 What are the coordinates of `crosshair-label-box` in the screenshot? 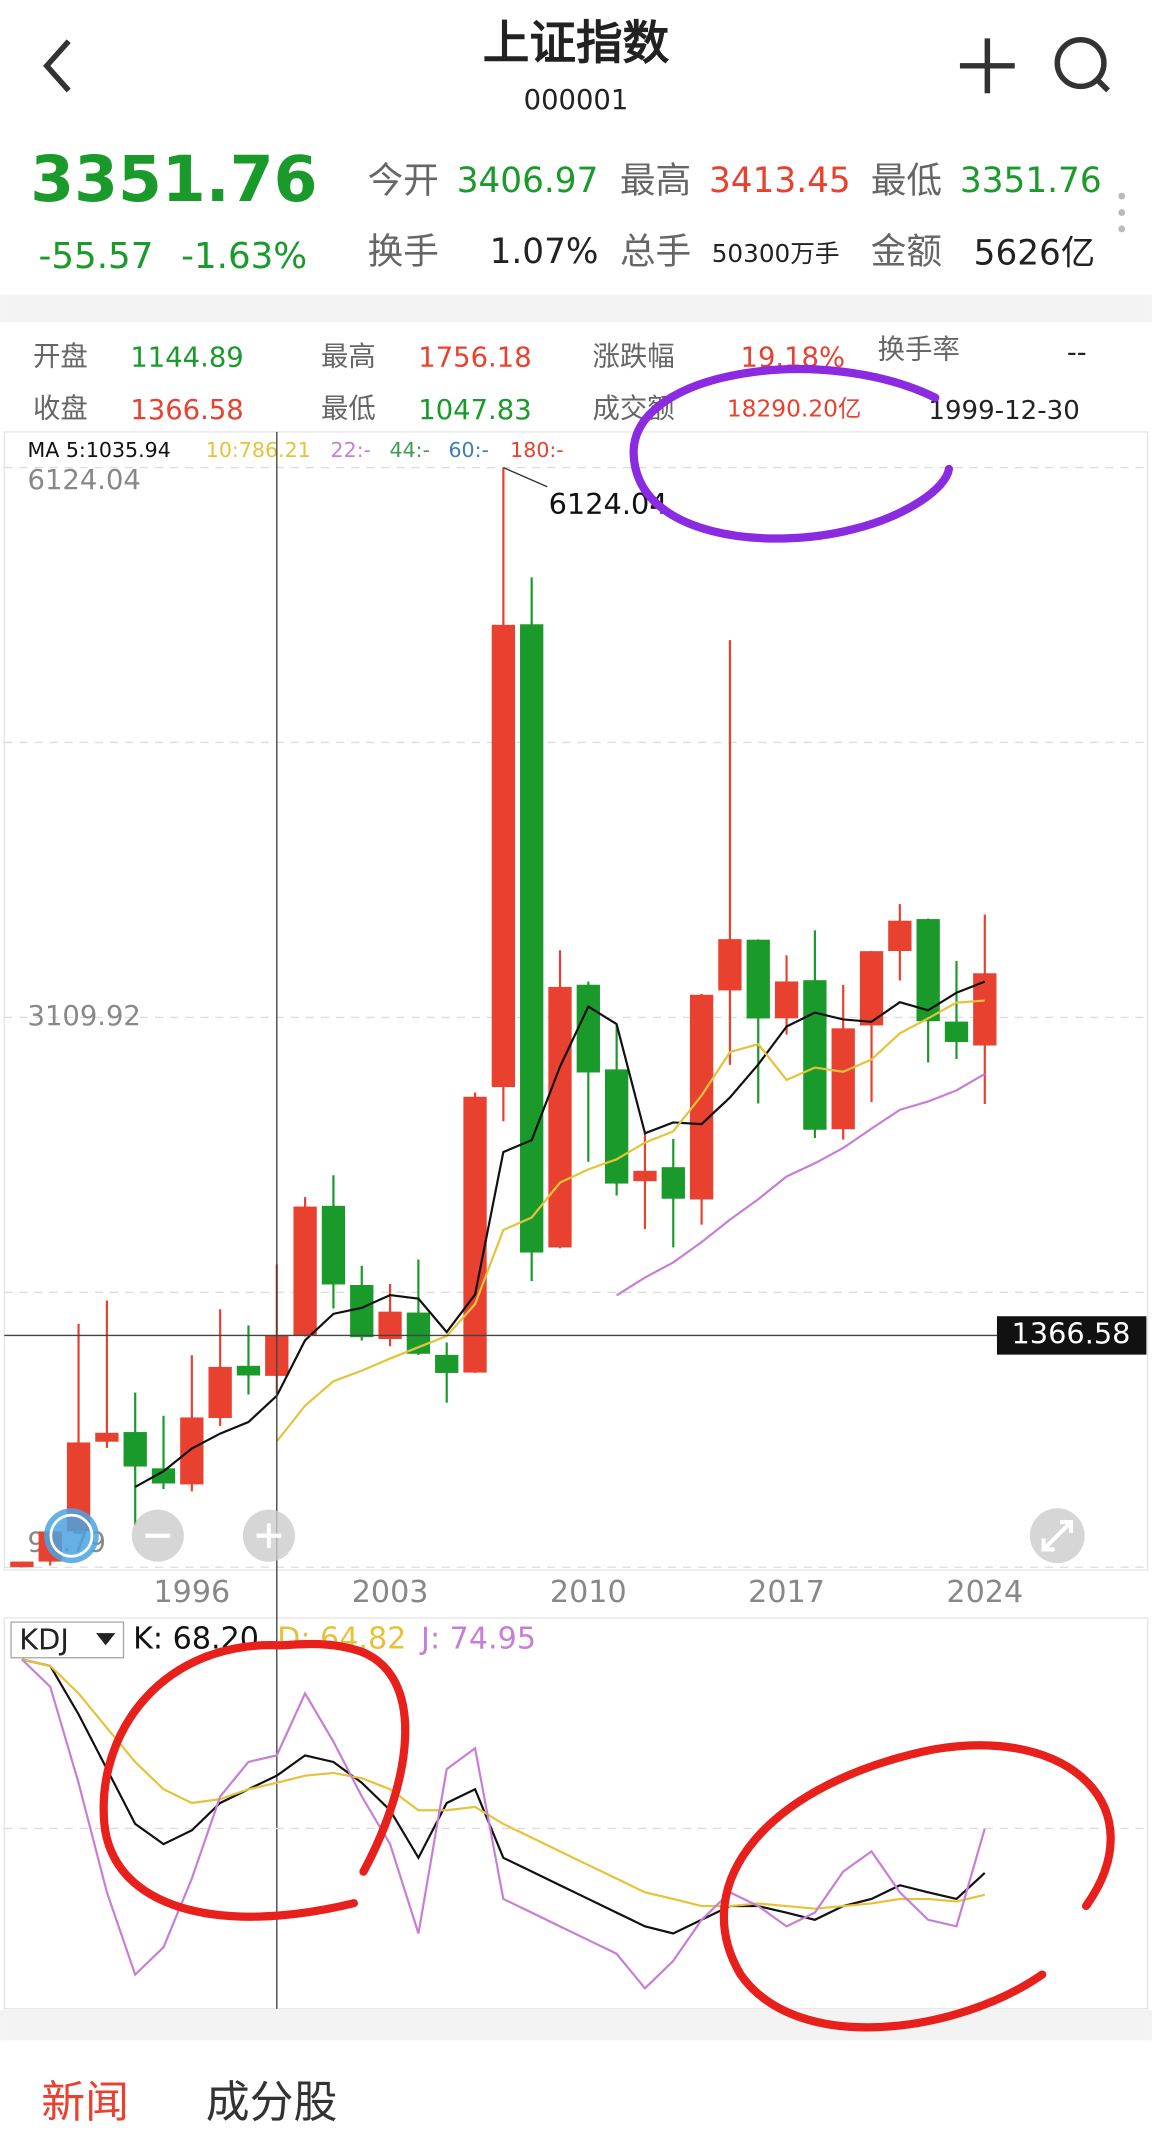 It's located at (1071, 1335).